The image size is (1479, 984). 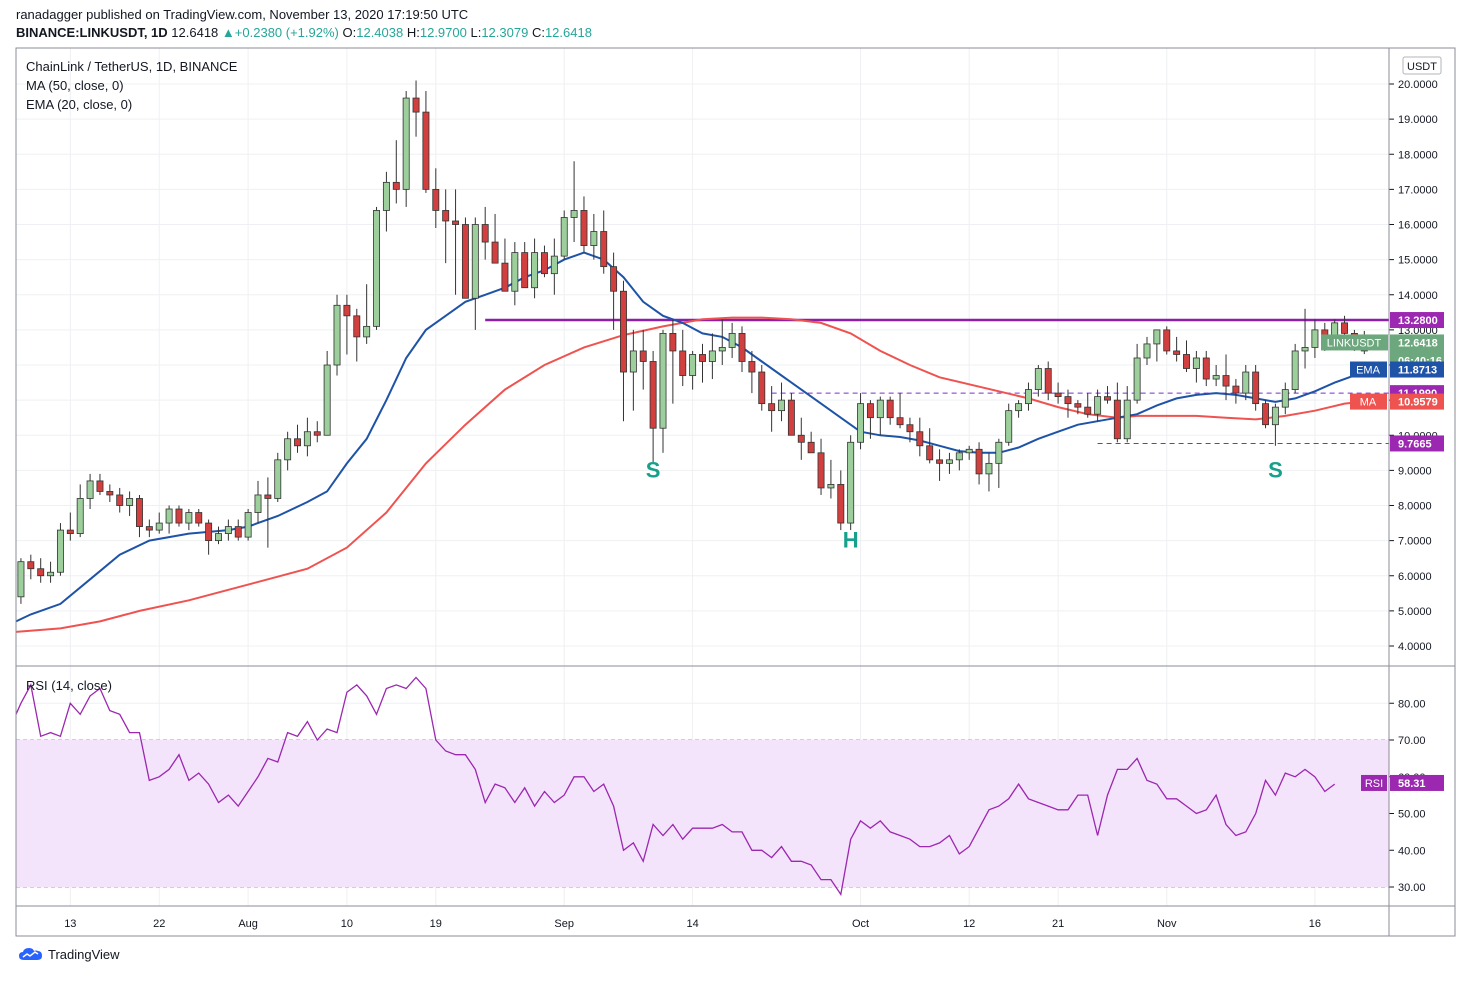 What do you see at coordinates (69, 954) in the screenshot?
I see `tradingview-logo: TradingView` at bounding box center [69, 954].